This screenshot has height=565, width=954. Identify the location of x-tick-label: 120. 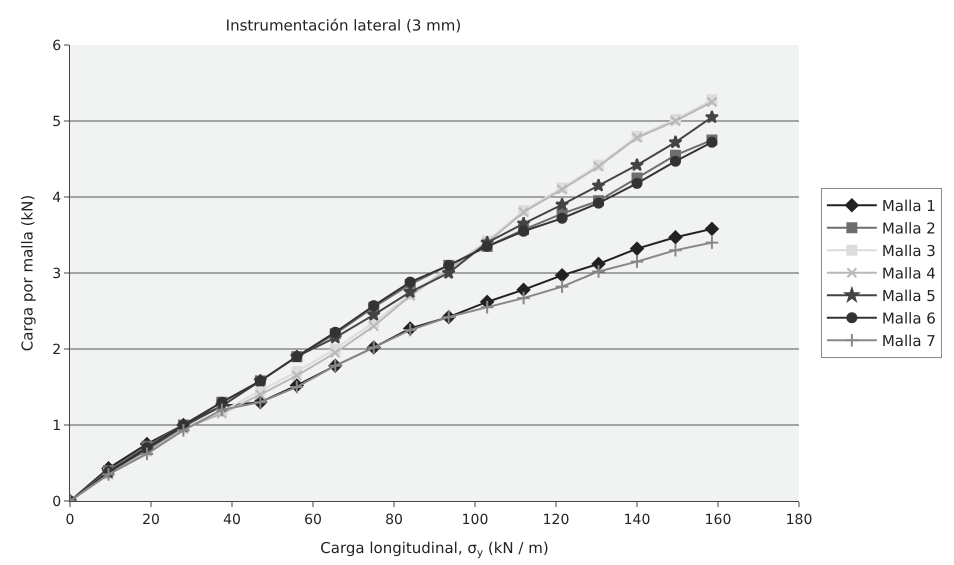
(556, 520).